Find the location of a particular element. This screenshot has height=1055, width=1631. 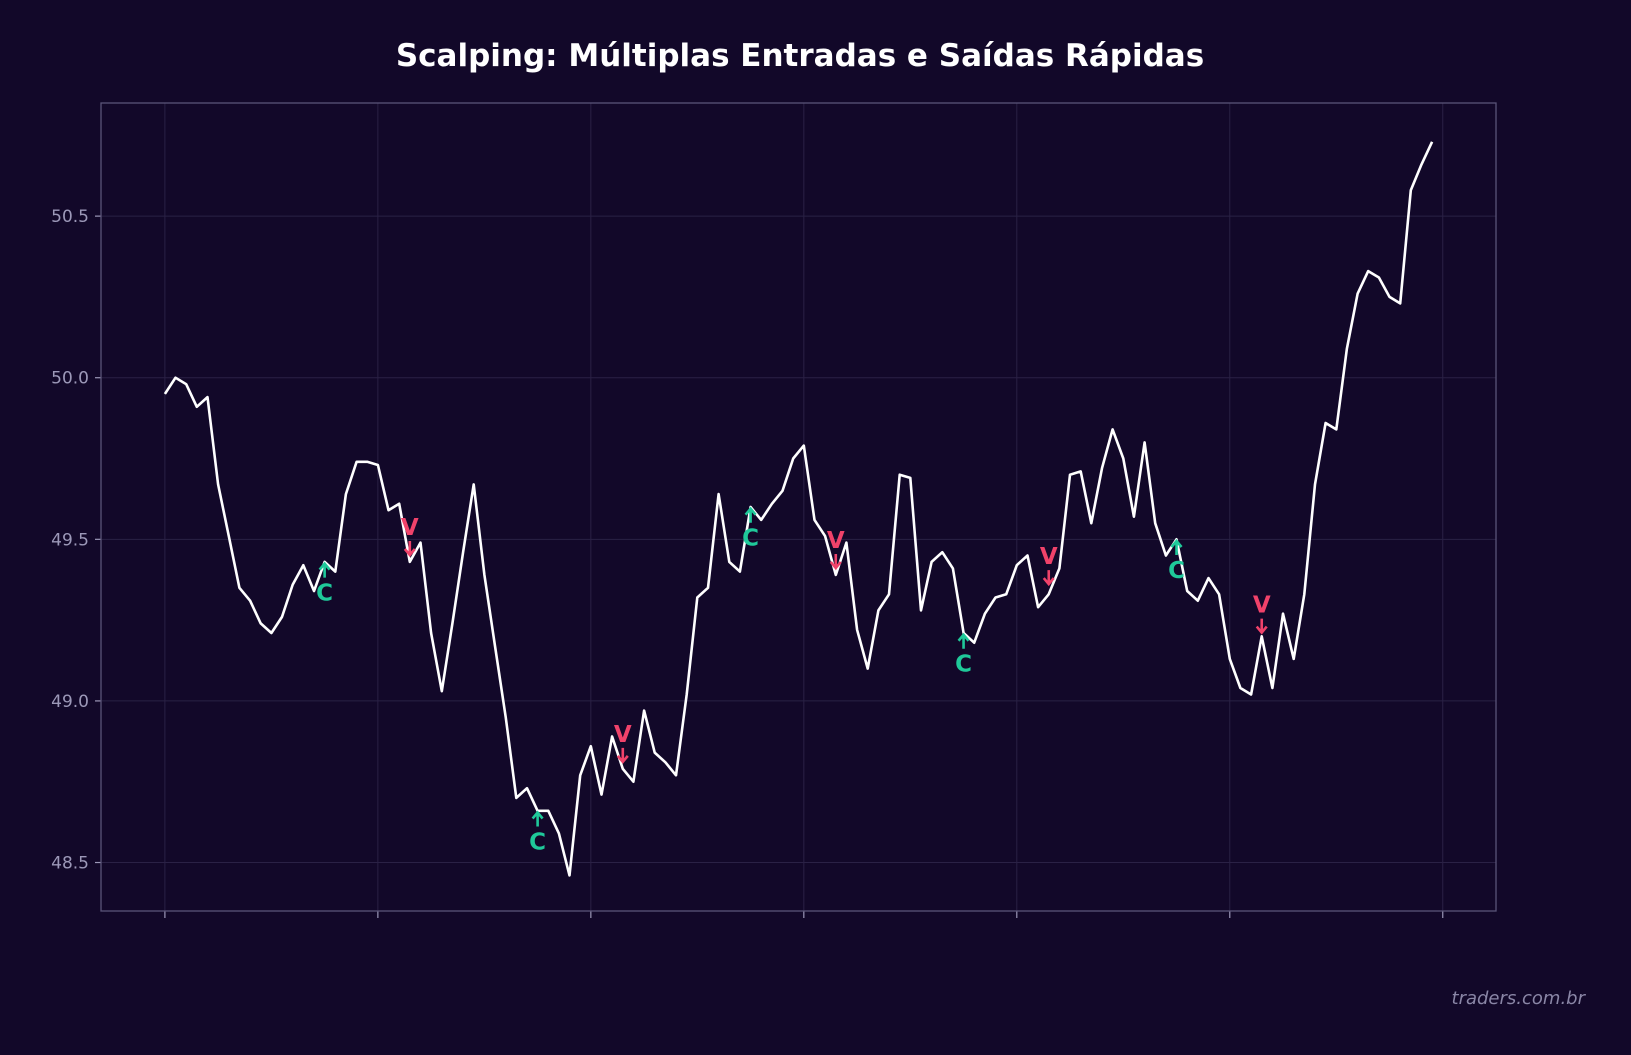

y-tick-label: 48.5 is located at coordinates (70, 864).